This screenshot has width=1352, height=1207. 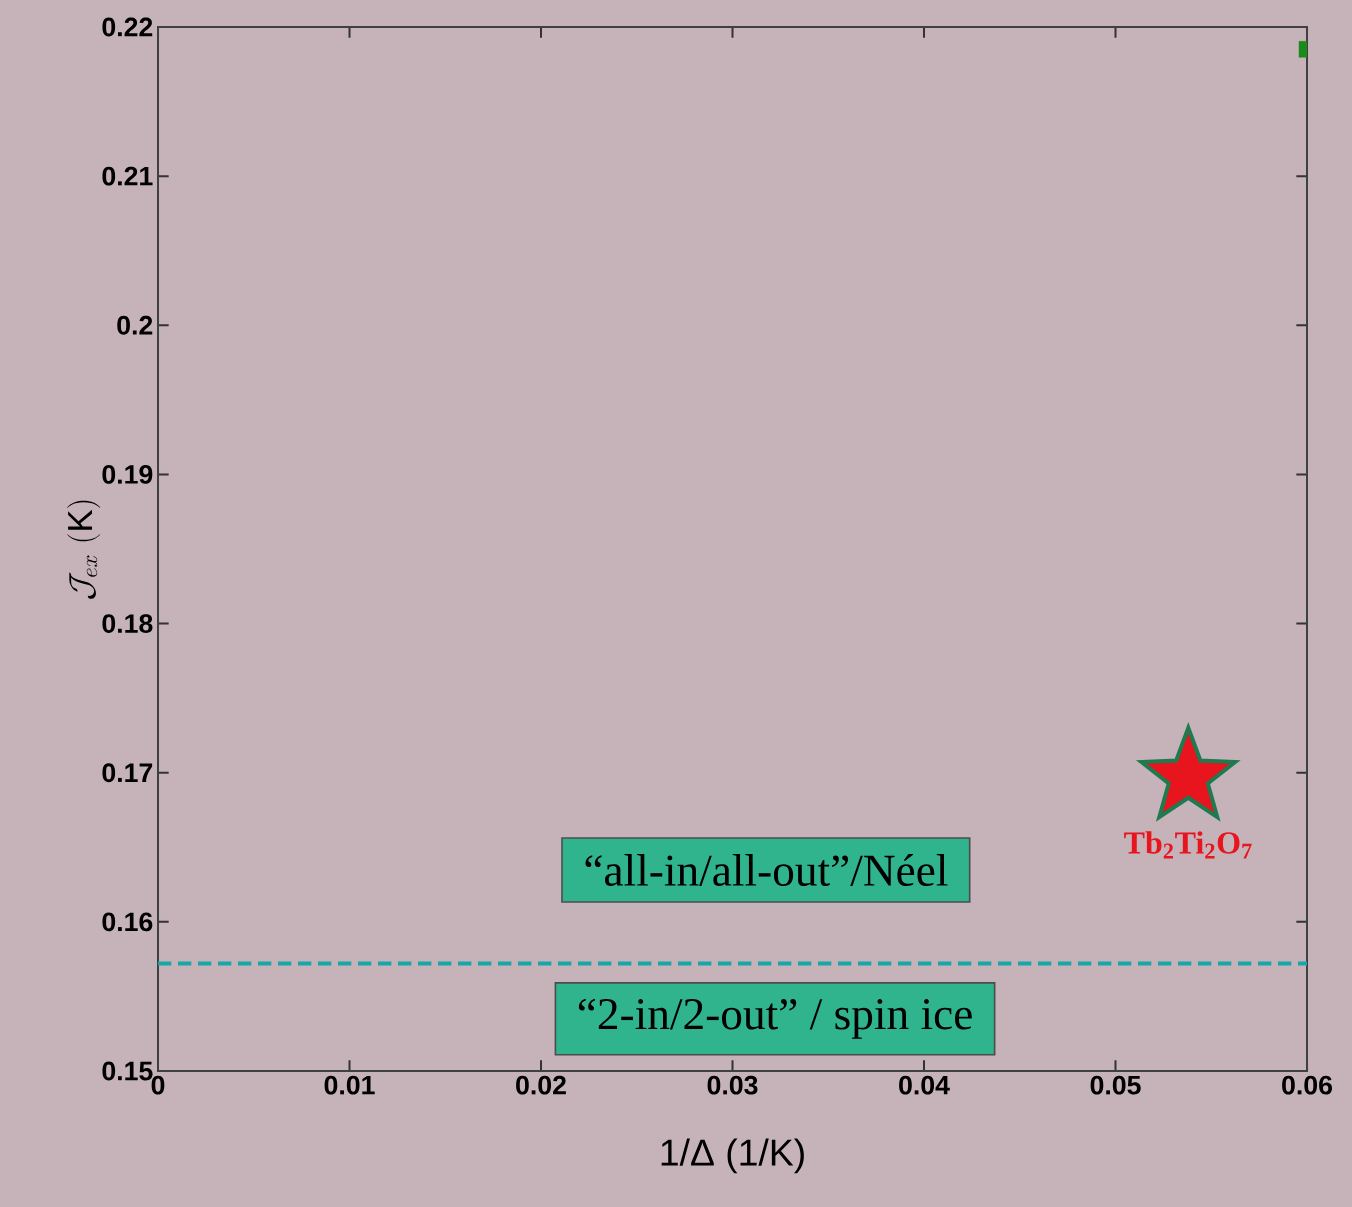 I want to click on x-tick-label: 0, so click(x=158, y=1085).